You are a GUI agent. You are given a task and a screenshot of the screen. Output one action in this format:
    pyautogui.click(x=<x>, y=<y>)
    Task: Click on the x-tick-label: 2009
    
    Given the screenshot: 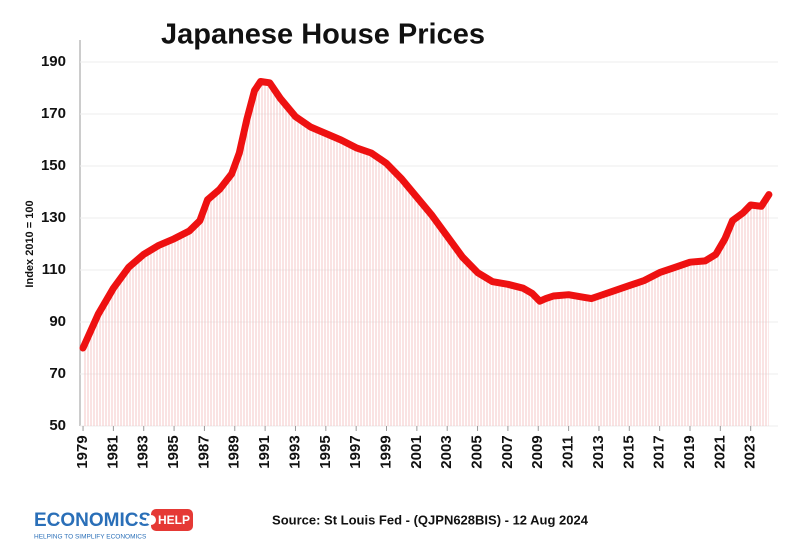 What is the action you would take?
    pyautogui.click(x=537, y=451)
    